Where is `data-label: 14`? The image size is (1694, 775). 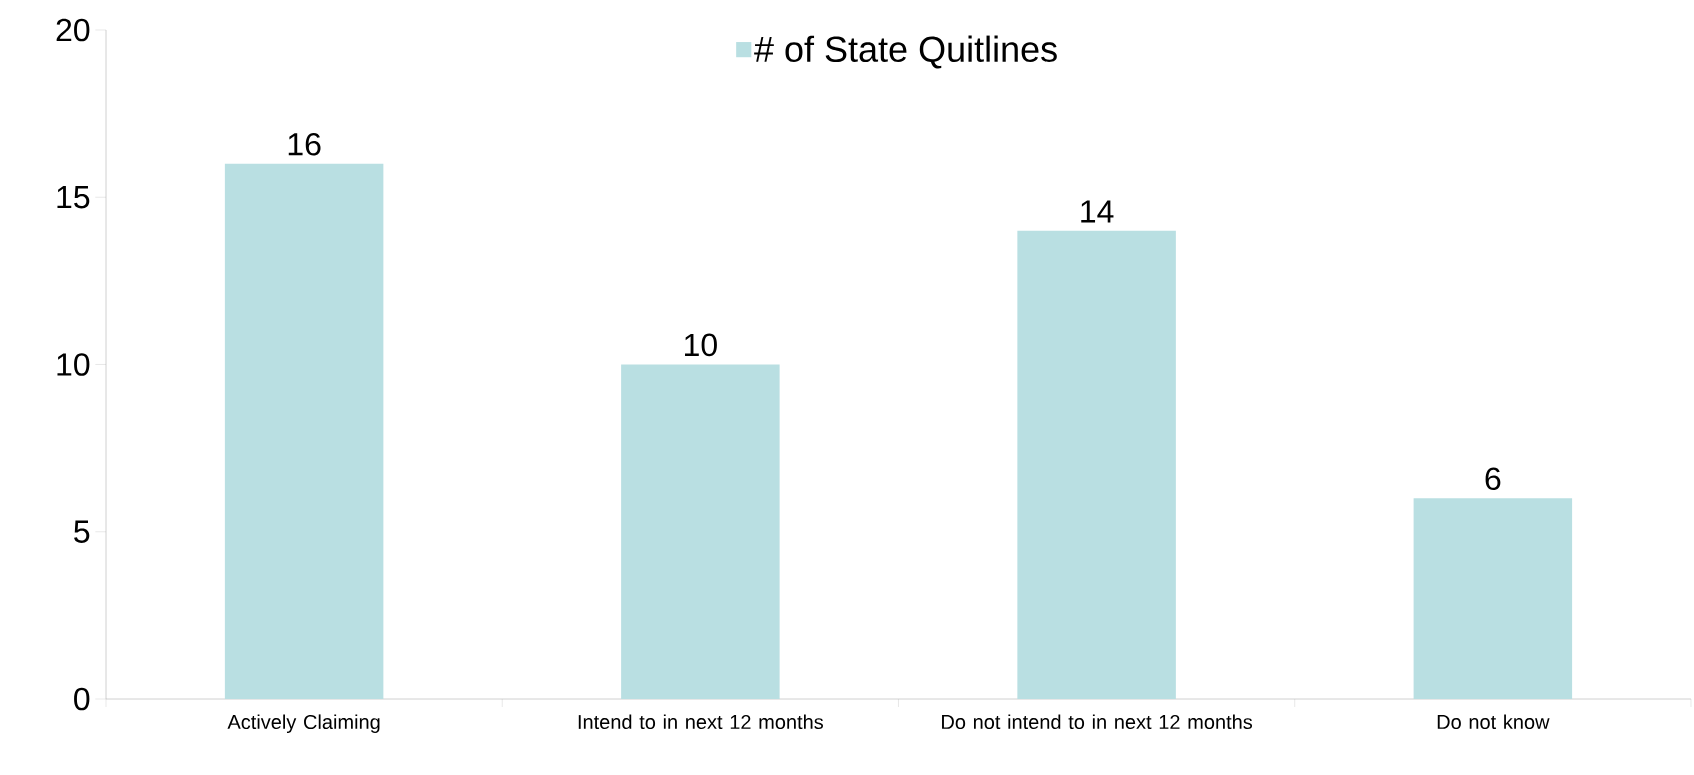 data-label: 14 is located at coordinates (1097, 211).